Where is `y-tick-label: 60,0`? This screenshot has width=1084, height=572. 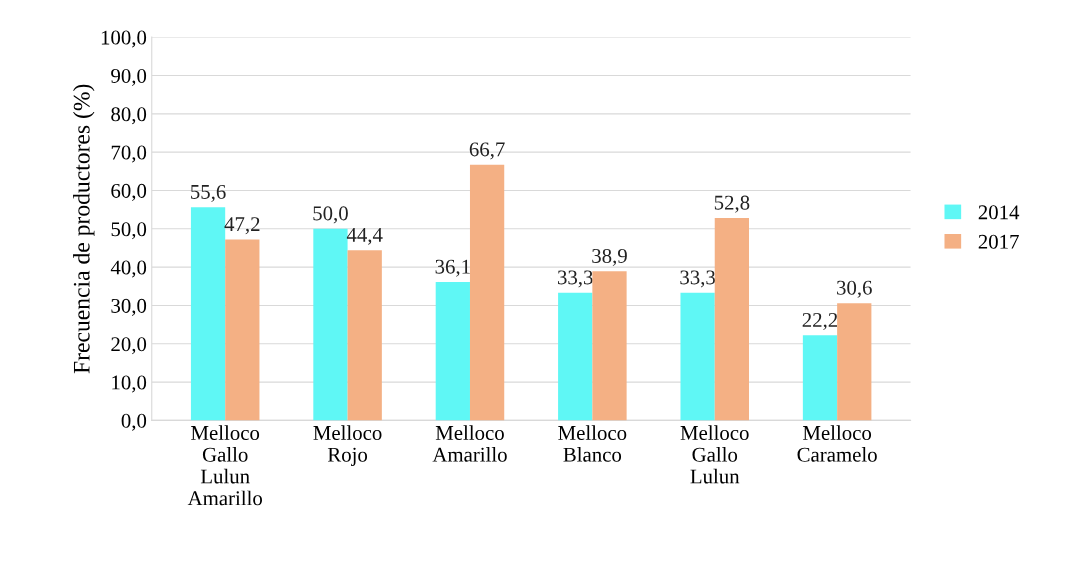
y-tick-label: 60,0 is located at coordinates (129, 192).